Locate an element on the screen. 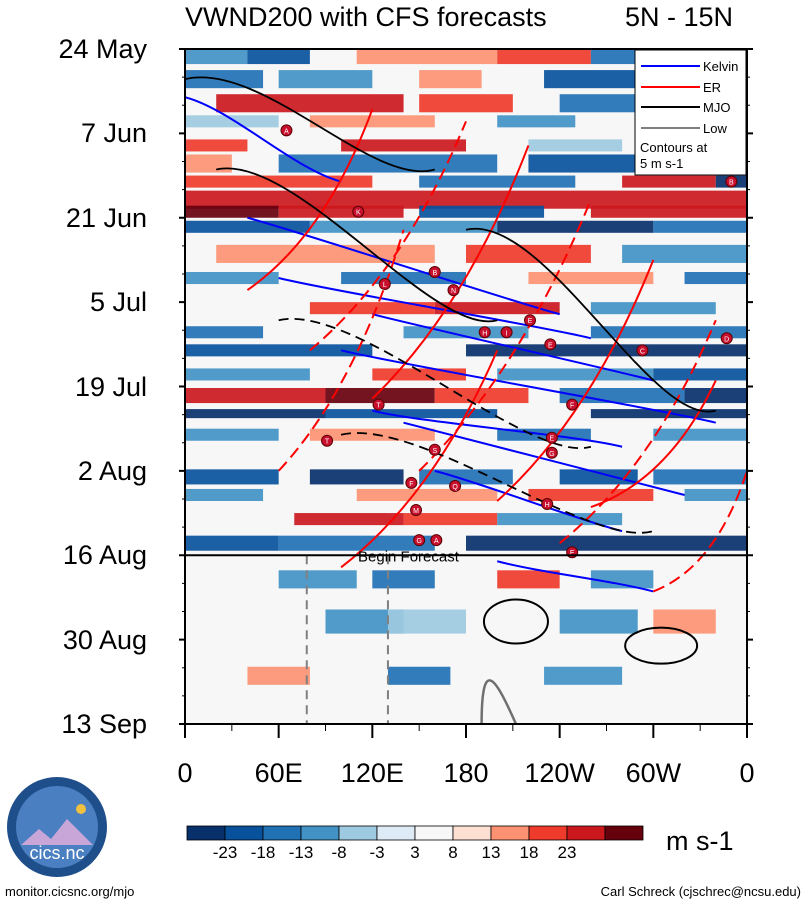 This screenshot has height=907, width=809. storm-marker-label: I is located at coordinates (507, 333).